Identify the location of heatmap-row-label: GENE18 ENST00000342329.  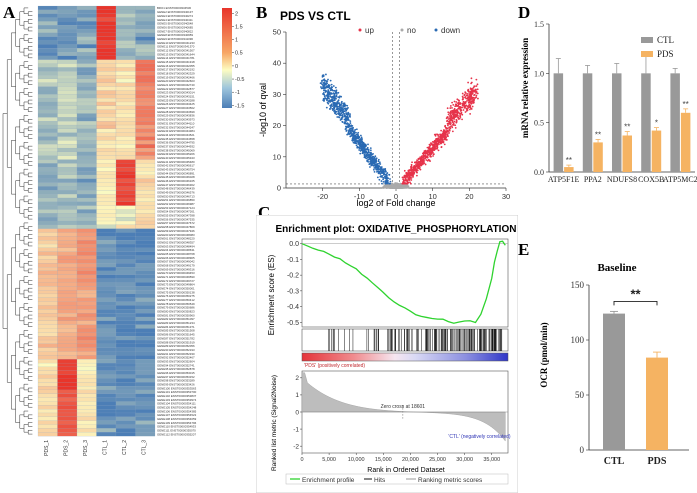
(176, 74).